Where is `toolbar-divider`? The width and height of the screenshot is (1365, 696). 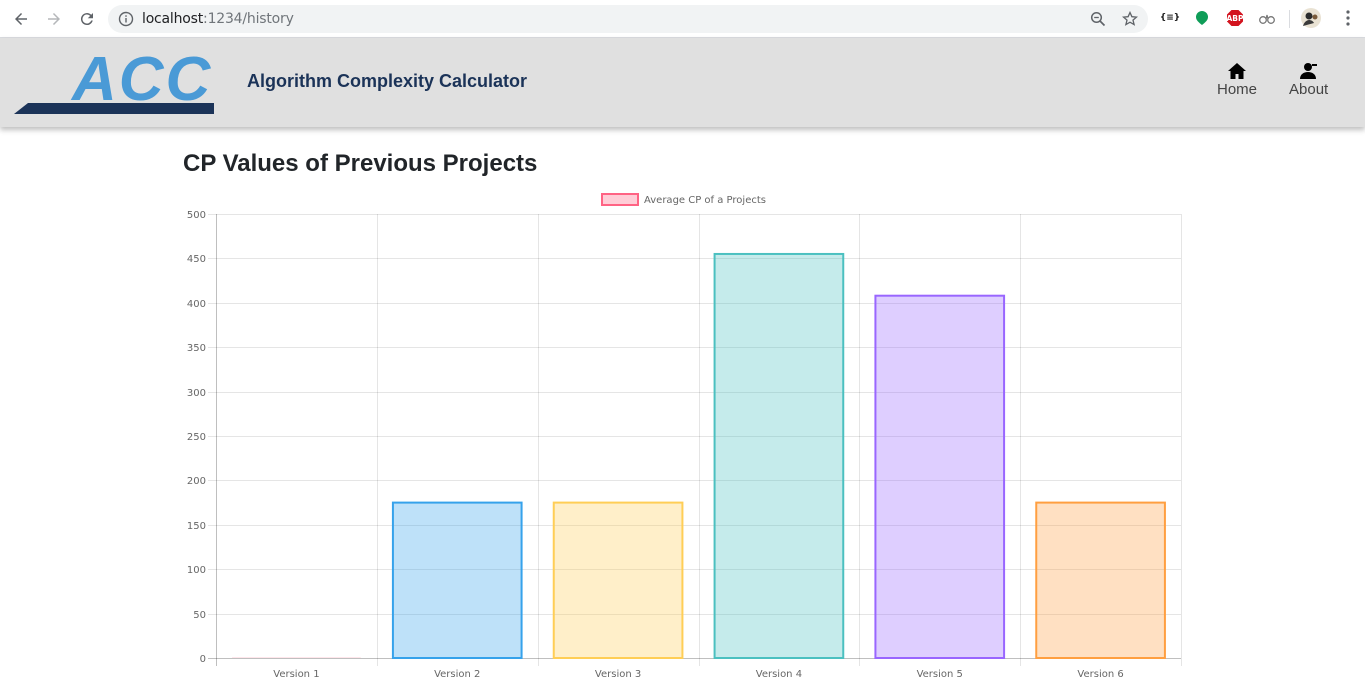 toolbar-divider is located at coordinates (1289, 19).